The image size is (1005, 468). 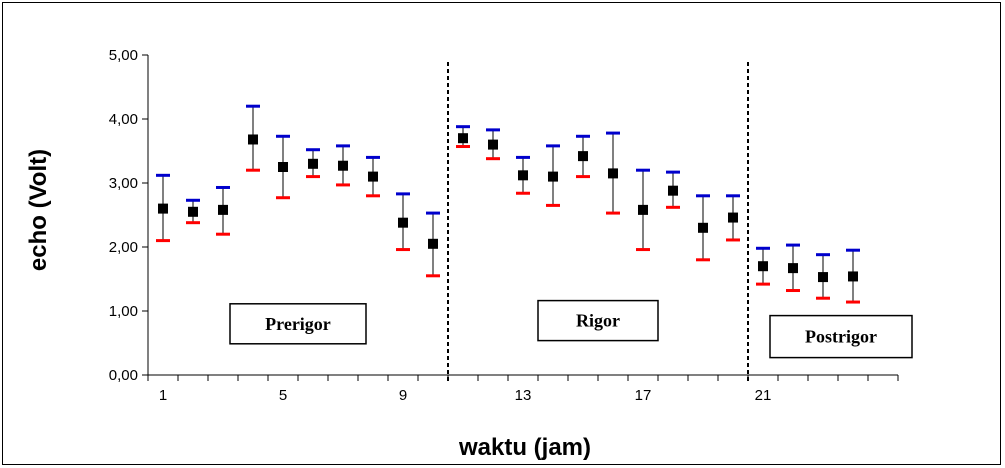 What do you see at coordinates (123, 55) in the screenshot?
I see `y-tick-label: 5,00` at bounding box center [123, 55].